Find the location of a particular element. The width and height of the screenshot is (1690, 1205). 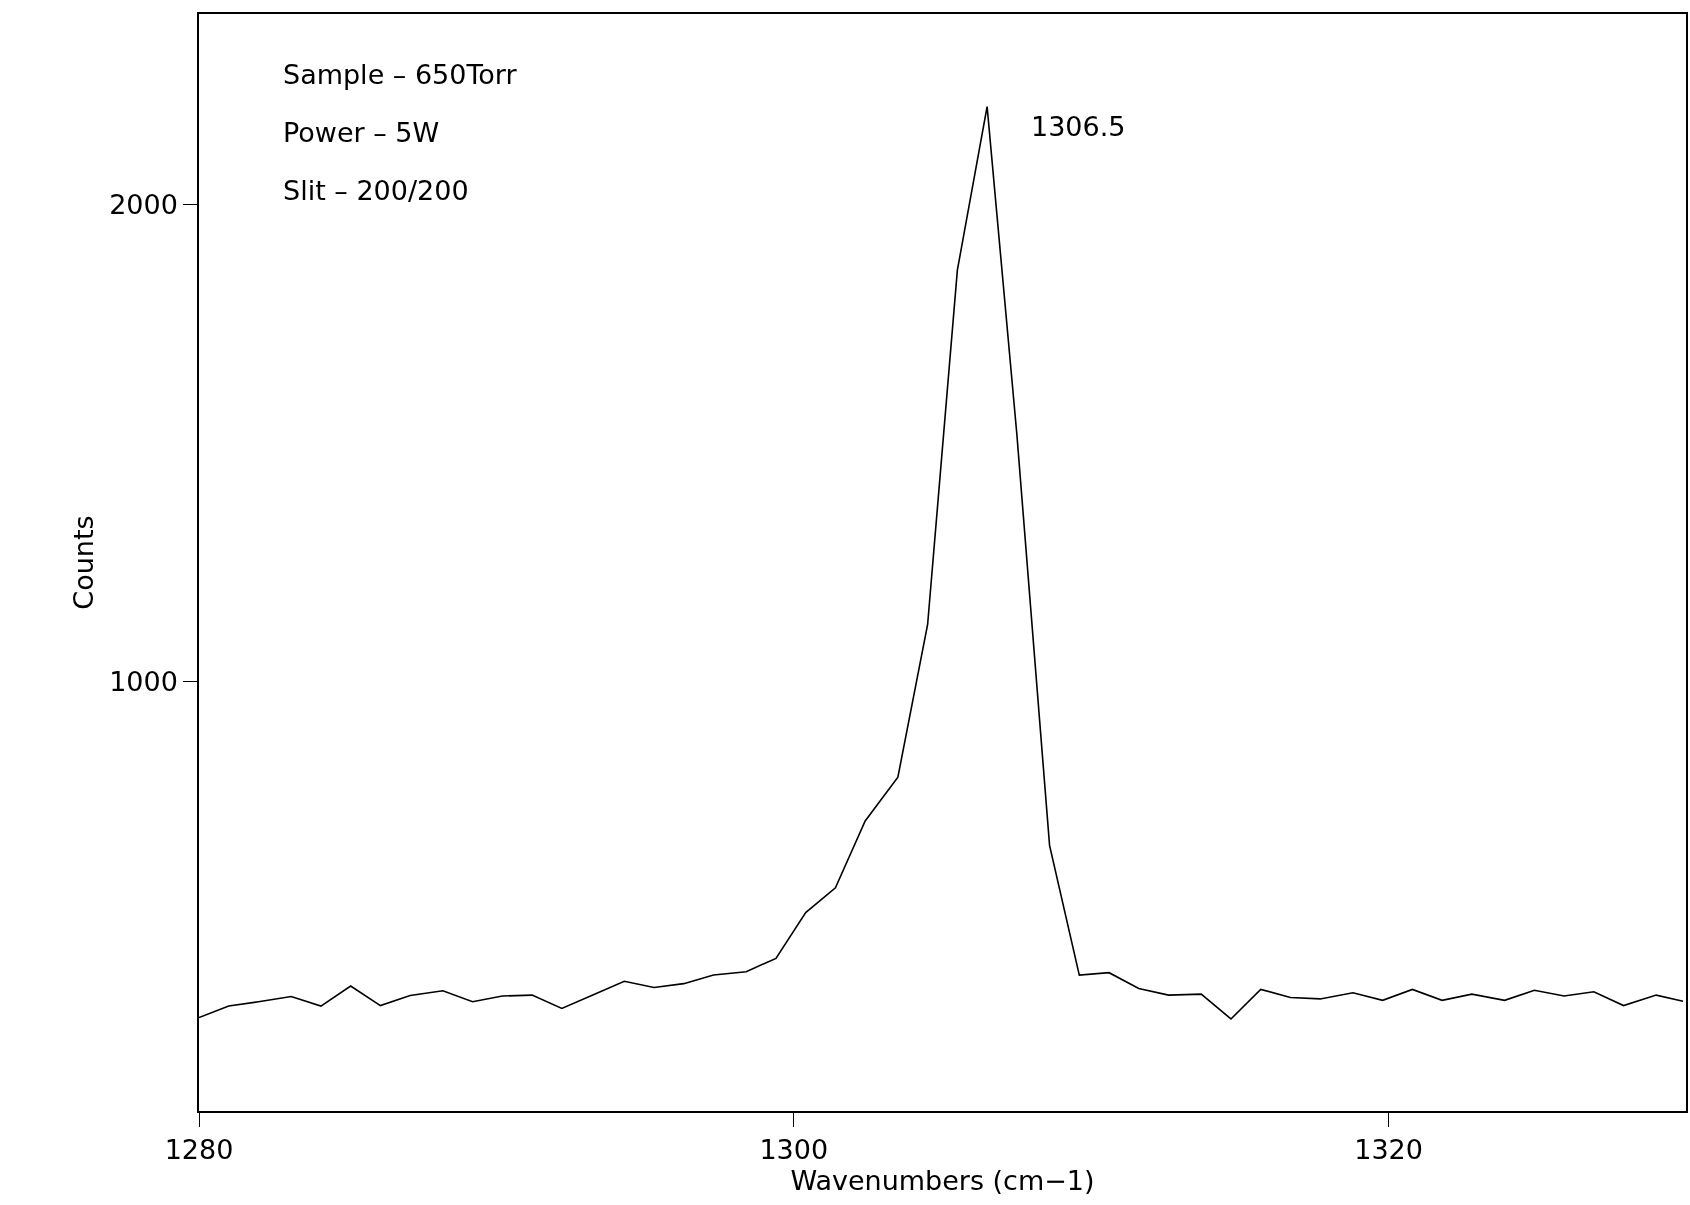

annotation: Power – 5W is located at coordinates (361, 132).